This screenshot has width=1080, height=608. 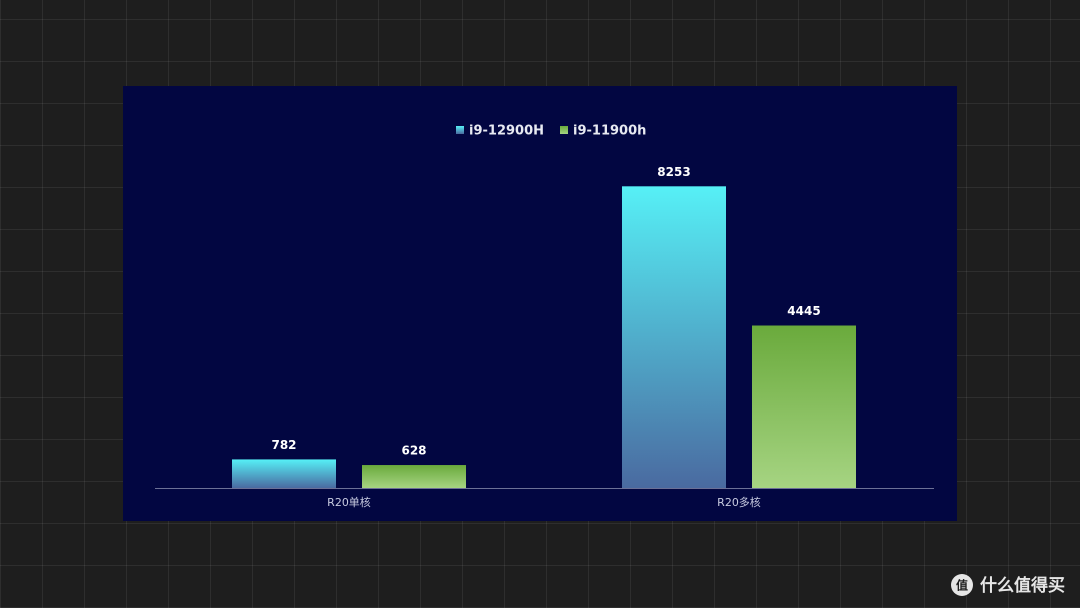 I want to click on value-label: 628, so click(x=413, y=451).